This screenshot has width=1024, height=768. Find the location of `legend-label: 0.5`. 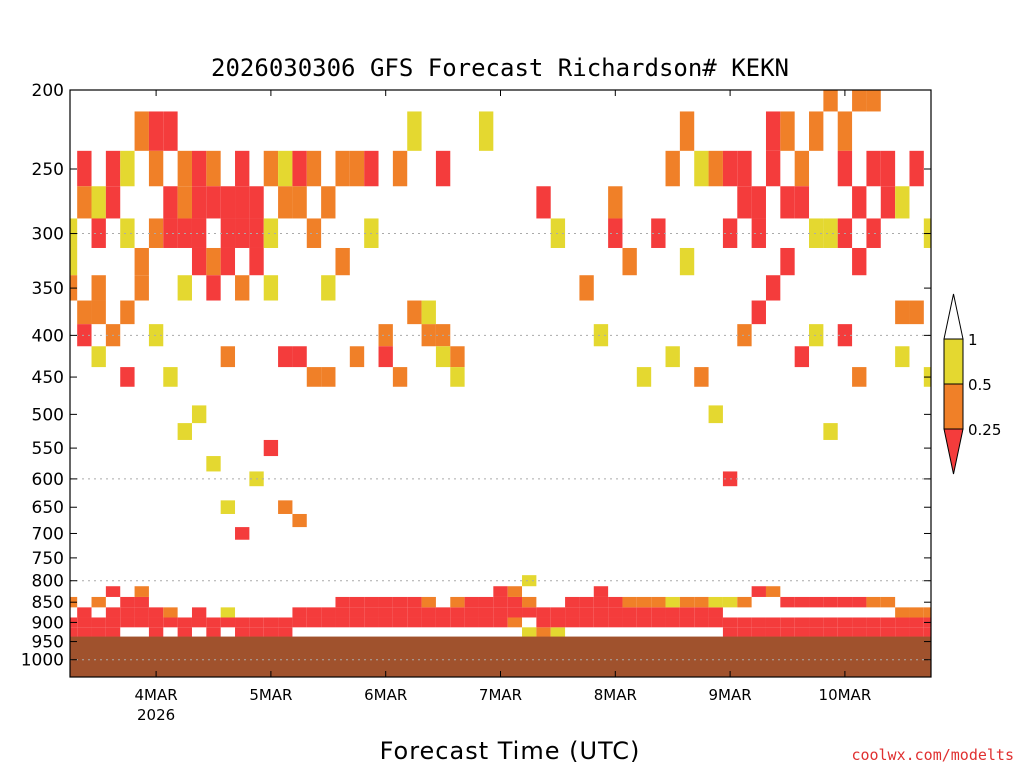

legend-label: 0.5 is located at coordinates (980, 385).